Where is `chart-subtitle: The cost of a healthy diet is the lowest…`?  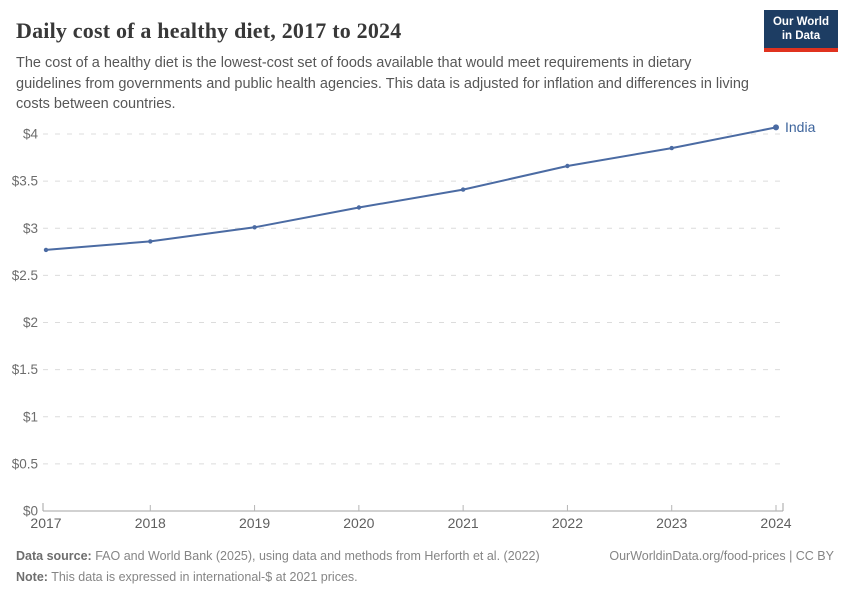
chart-subtitle: The cost of a healthy diet is the lowest… is located at coordinates (382, 84).